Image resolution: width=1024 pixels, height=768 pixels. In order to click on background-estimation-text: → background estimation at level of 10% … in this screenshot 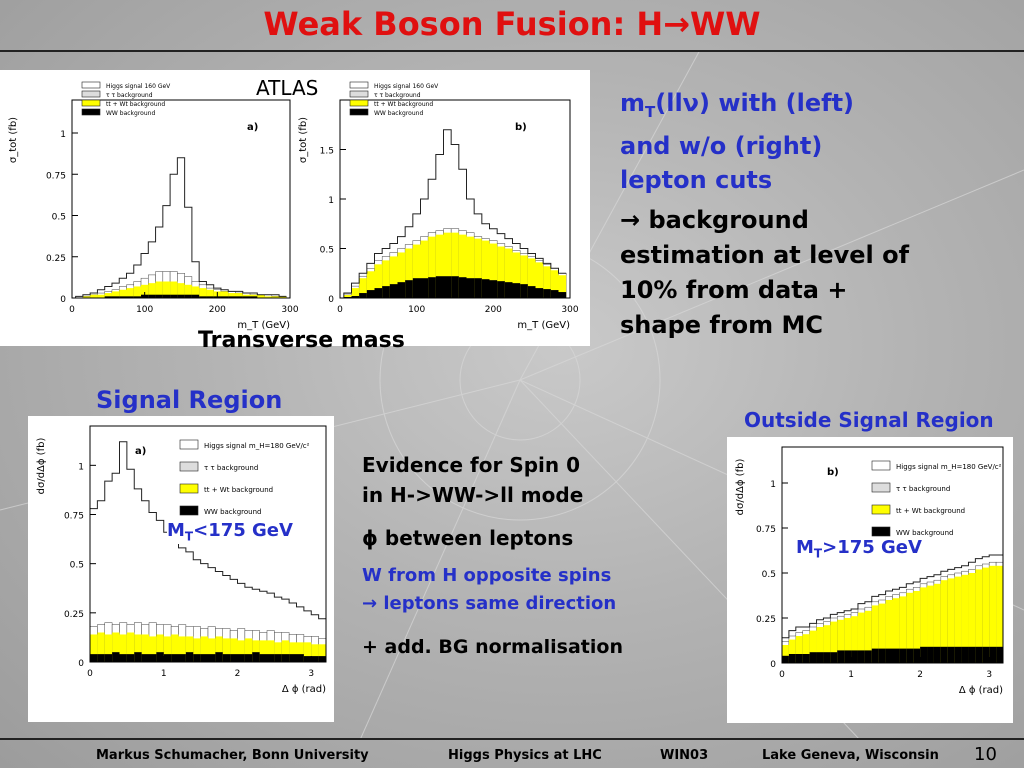, I will do `click(820, 273)`.